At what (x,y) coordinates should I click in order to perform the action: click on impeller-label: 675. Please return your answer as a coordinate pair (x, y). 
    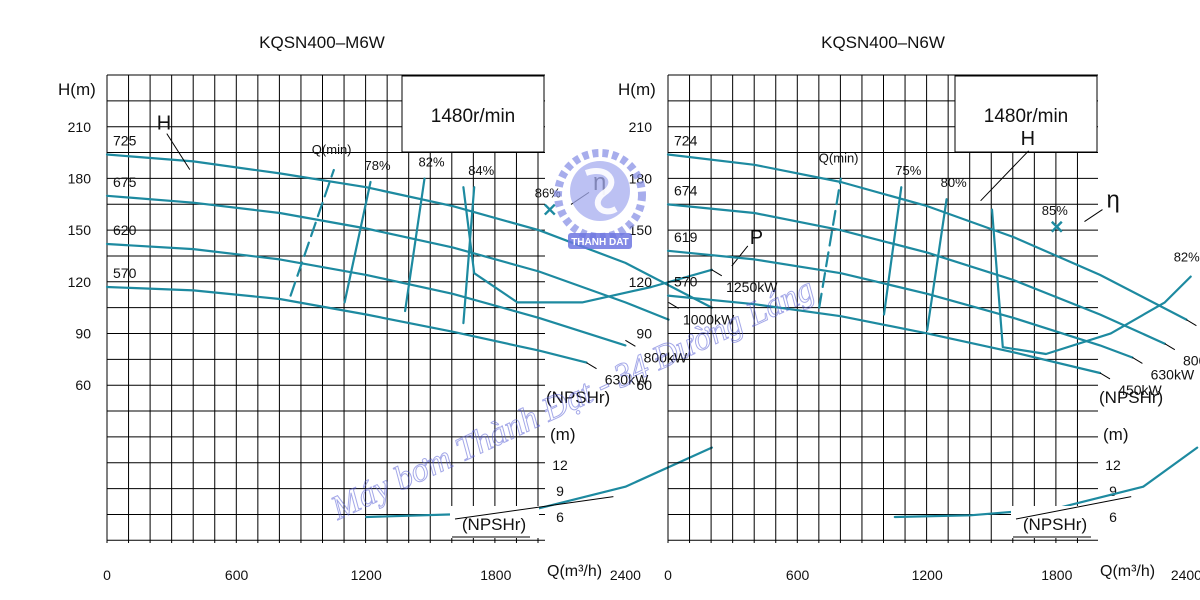
    Looking at the image, I should click on (125, 182).